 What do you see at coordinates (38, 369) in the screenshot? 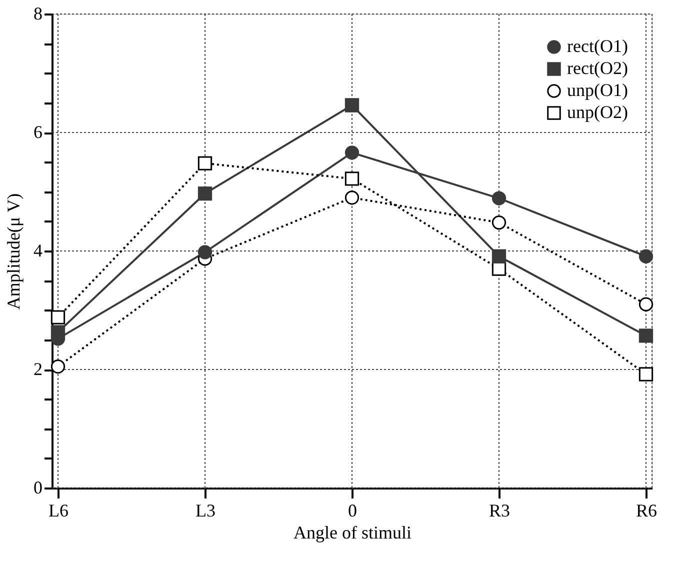
I see `y-tick-label: 2` at bounding box center [38, 369].